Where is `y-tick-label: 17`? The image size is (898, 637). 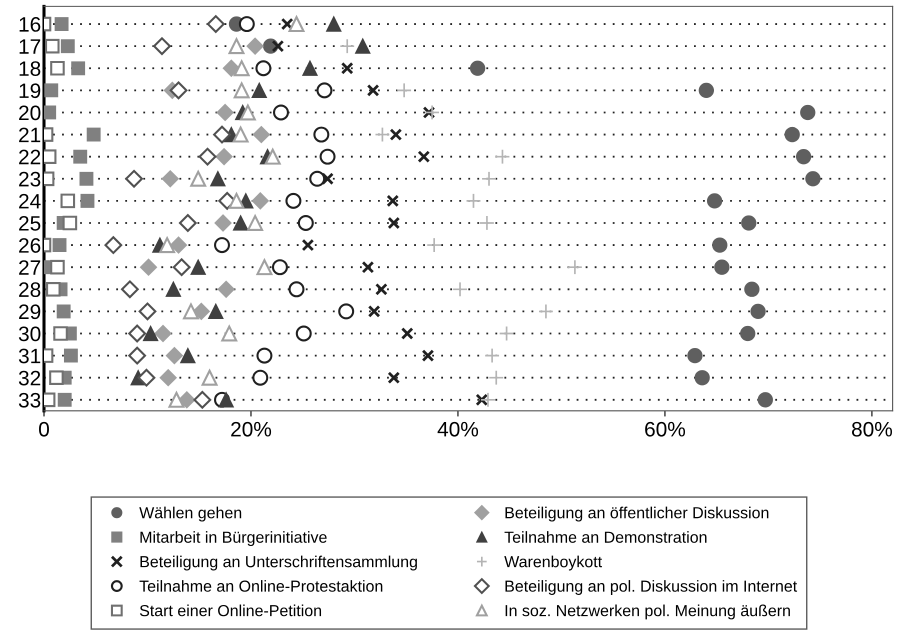
y-tick-label: 17 is located at coordinates (30, 46).